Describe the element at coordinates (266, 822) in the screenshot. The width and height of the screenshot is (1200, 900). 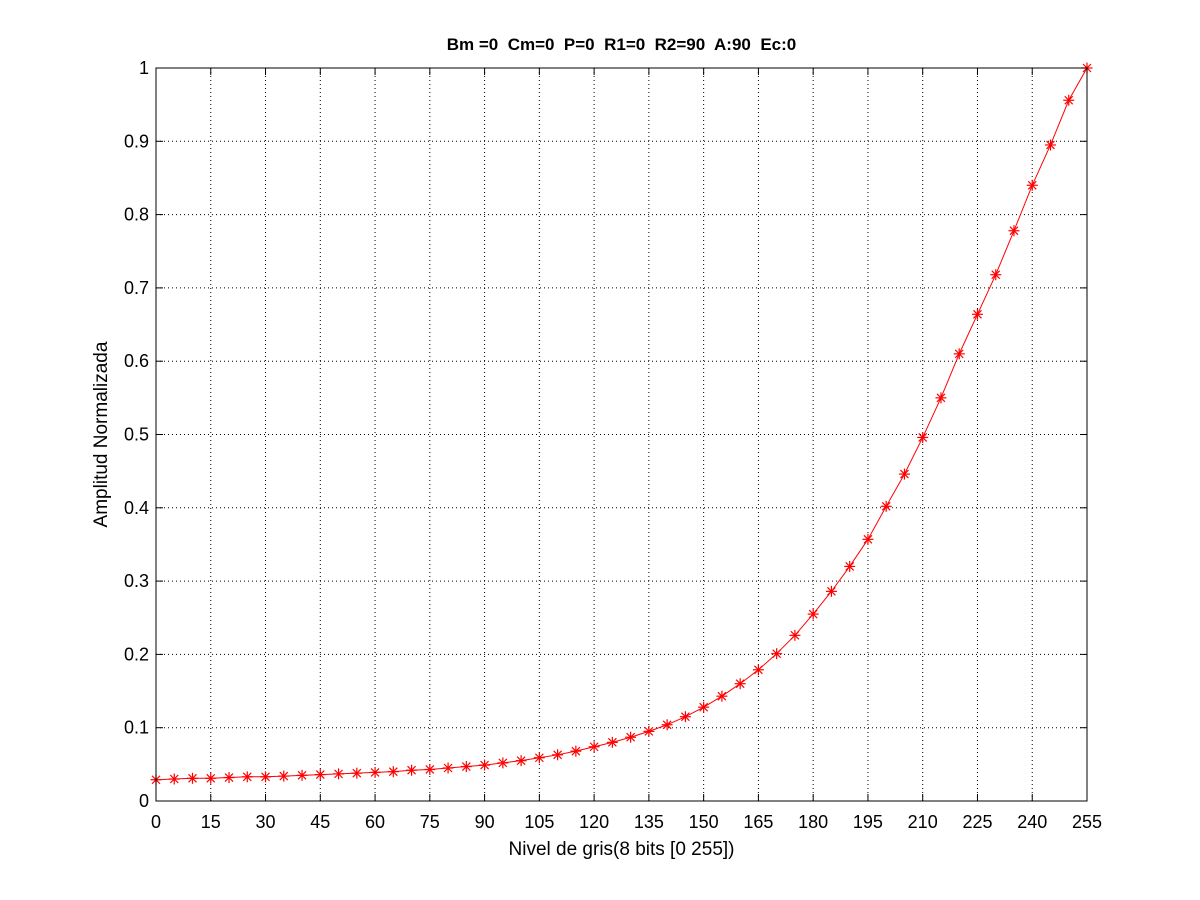
I see `x-tick-label: 30` at that location.